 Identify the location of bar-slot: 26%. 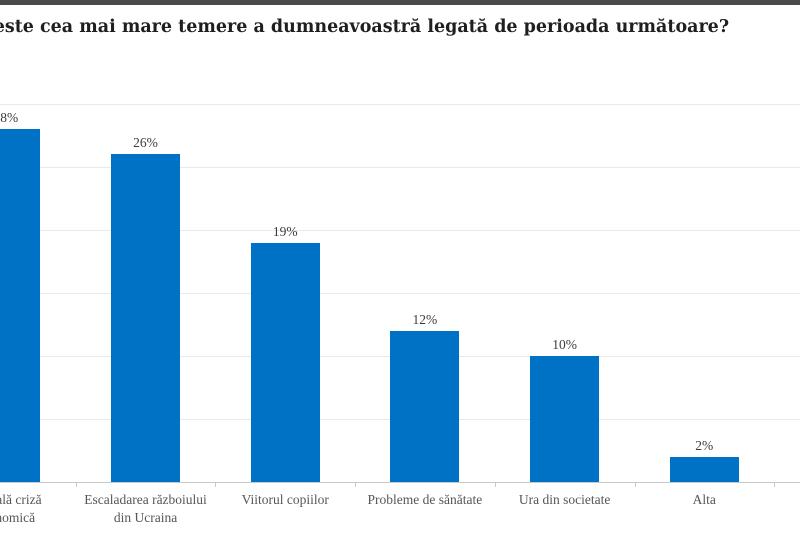
(146, 308).